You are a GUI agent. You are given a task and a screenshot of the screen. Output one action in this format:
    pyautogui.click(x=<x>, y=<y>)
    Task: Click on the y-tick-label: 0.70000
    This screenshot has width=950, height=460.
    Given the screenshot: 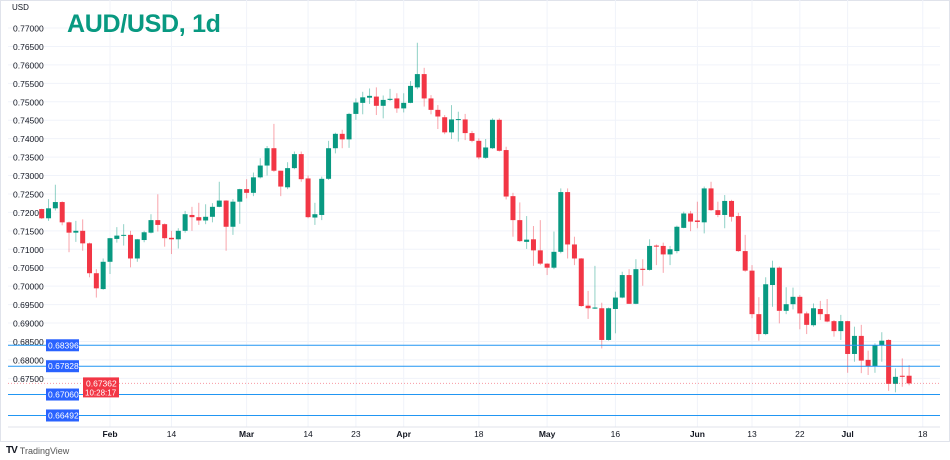 What is the action you would take?
    pyautogui.click(x=28, y=287)
    